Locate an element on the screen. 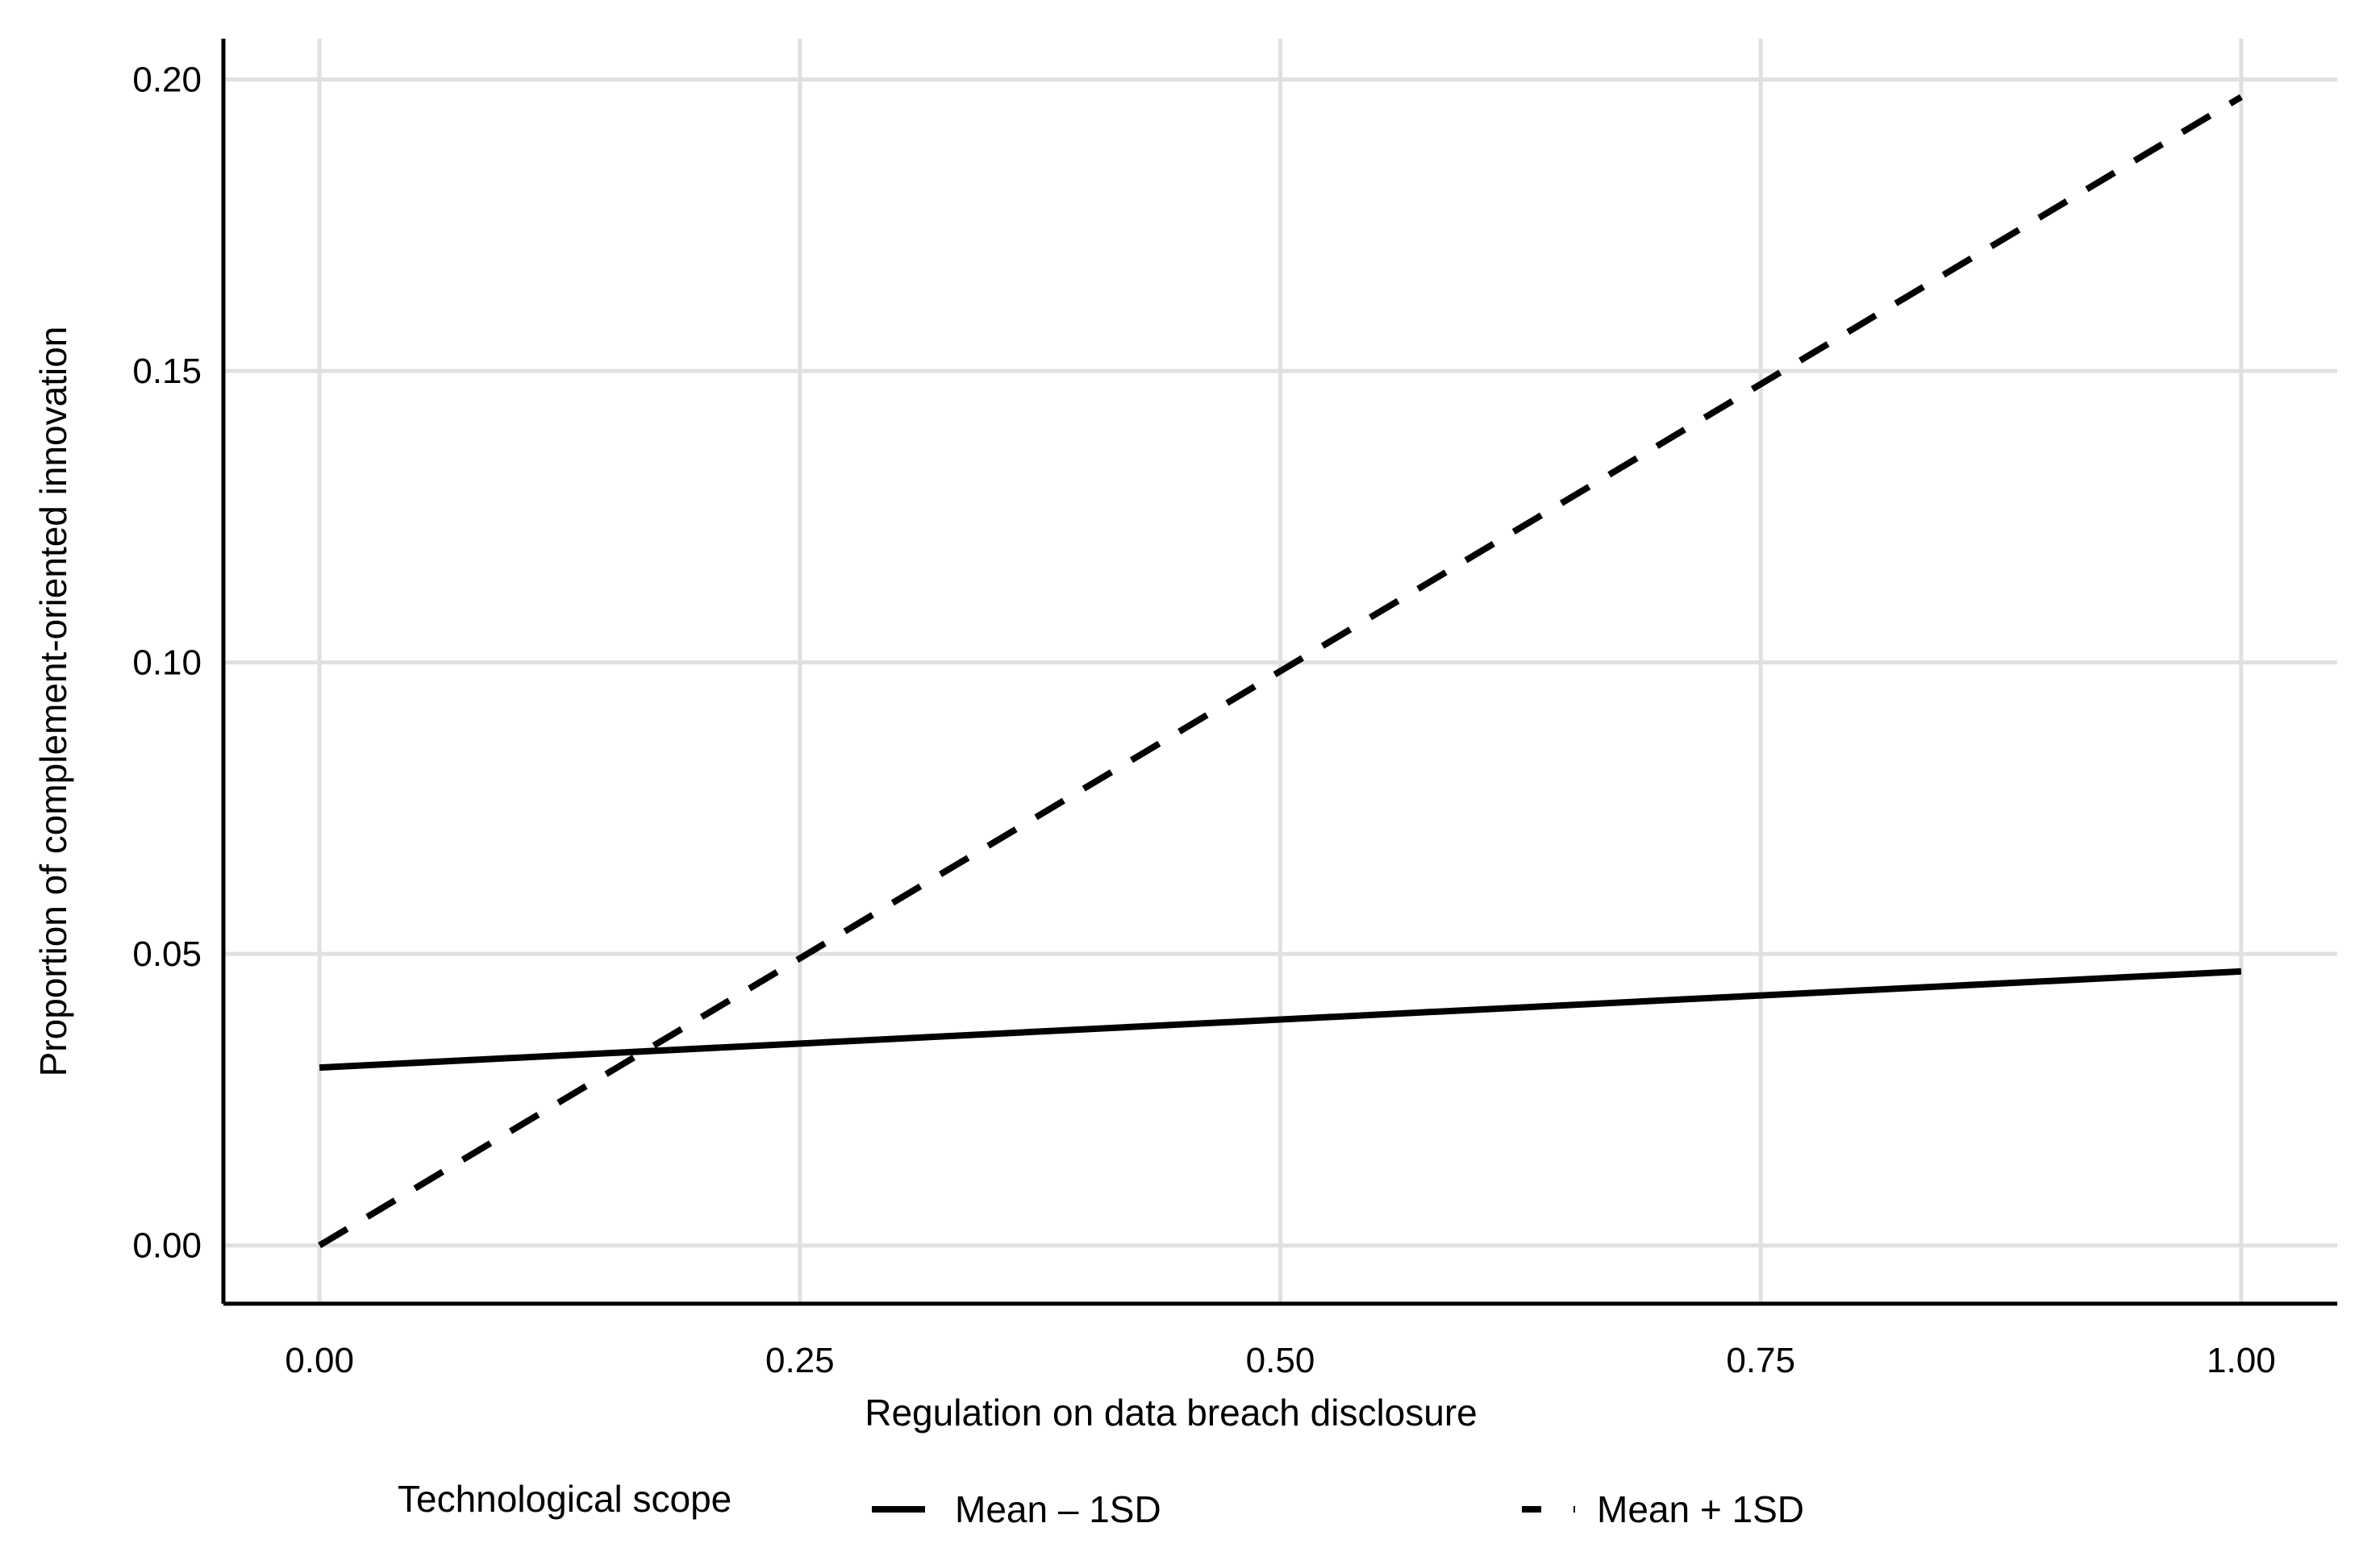  x-tick-label: 0.75 is located at coordinates (1761, 1360).